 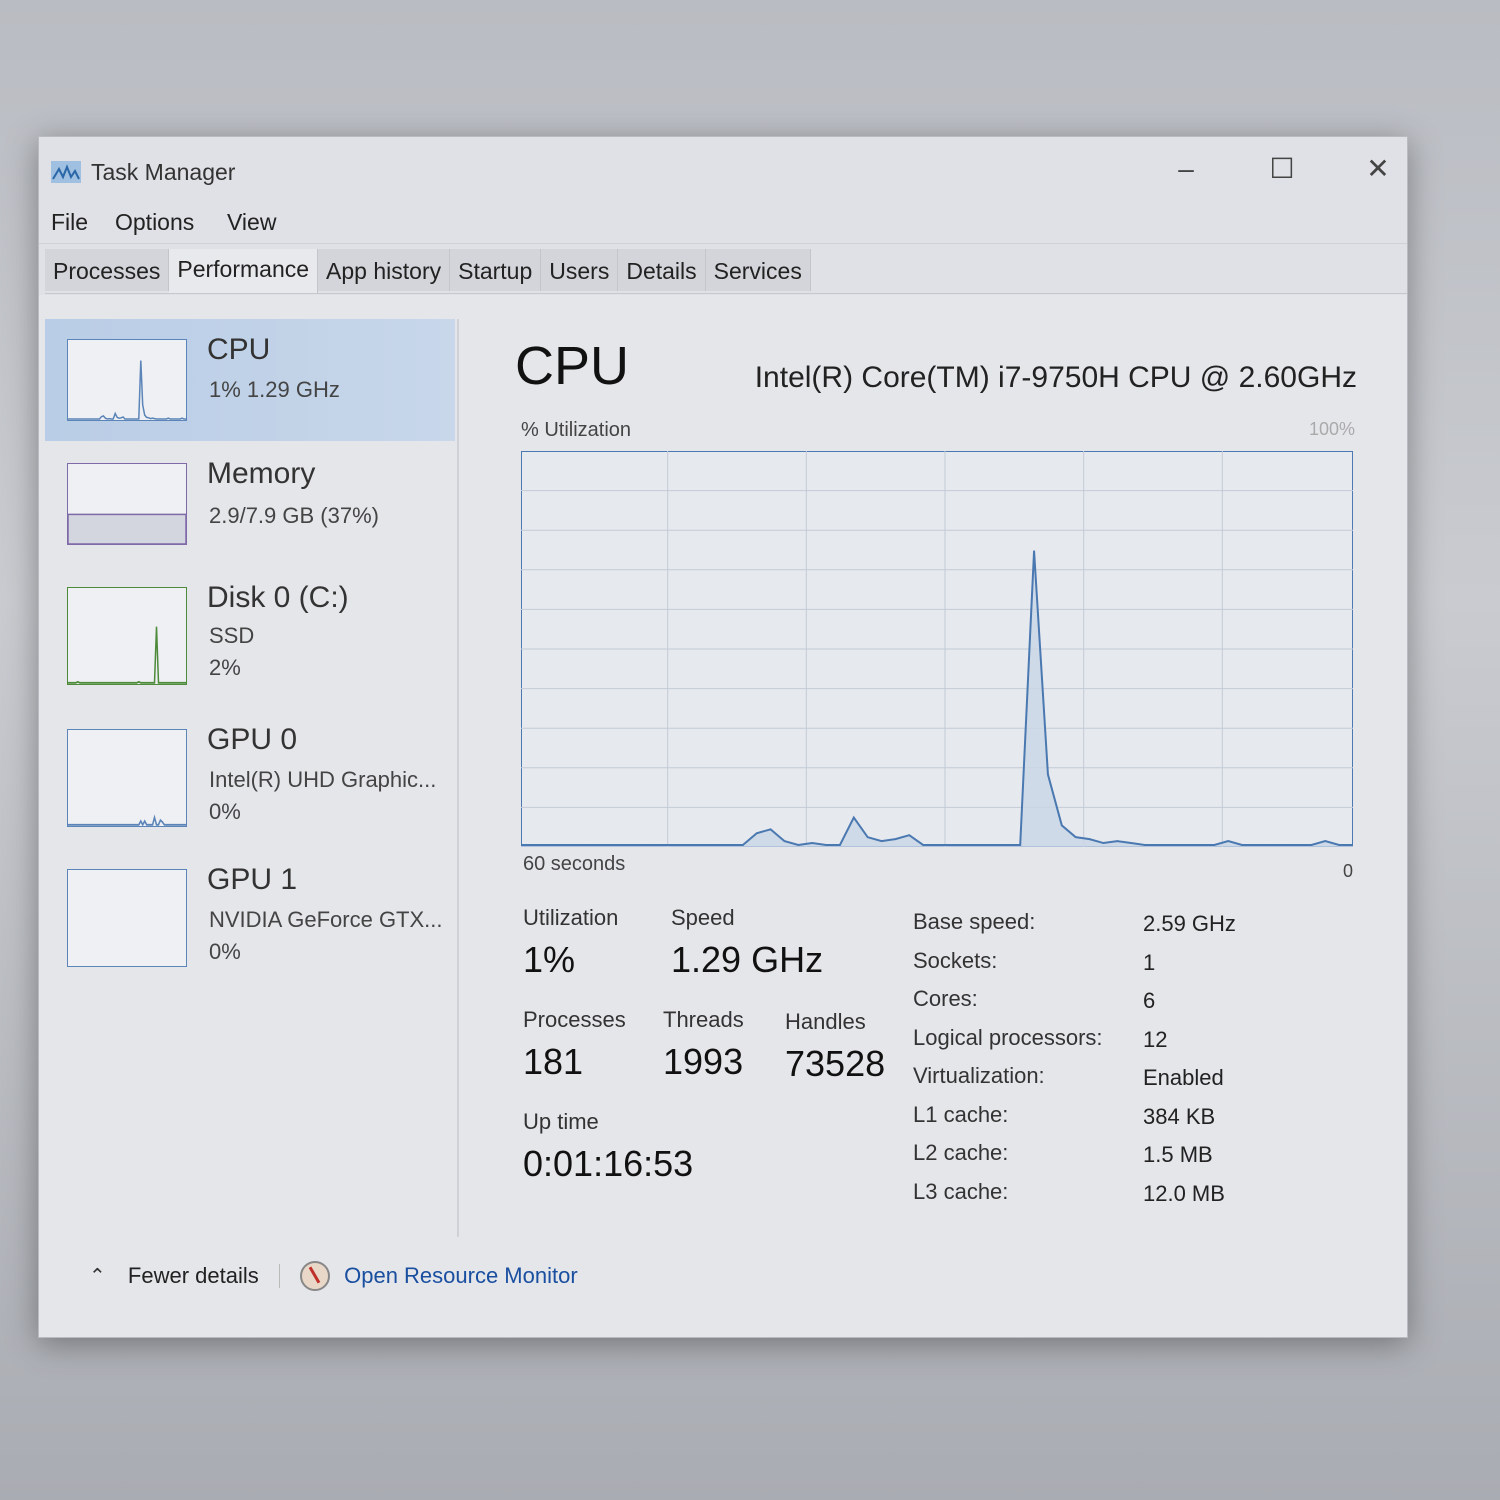 What do you see at coordinates (1282, 168) in the screenshot?
I see `maximize-button: ☐` at bounding box center [1282, 168].